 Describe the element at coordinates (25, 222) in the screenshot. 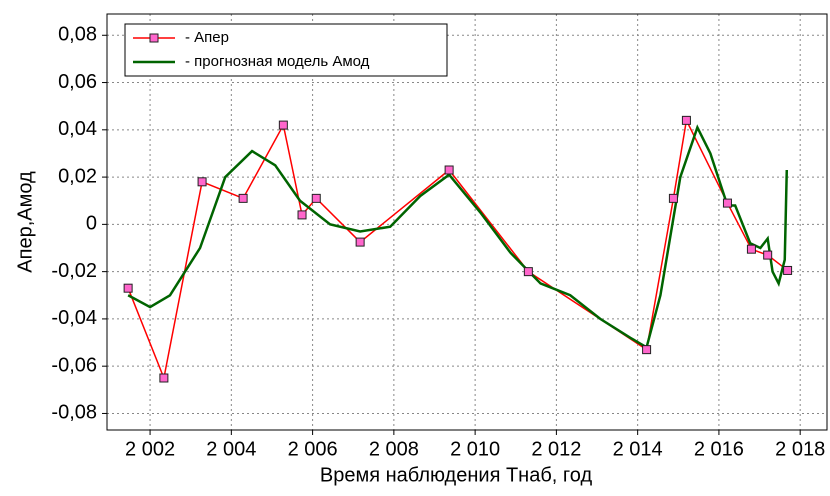

I see `y-axis-label: Апер,Амод` at that location.